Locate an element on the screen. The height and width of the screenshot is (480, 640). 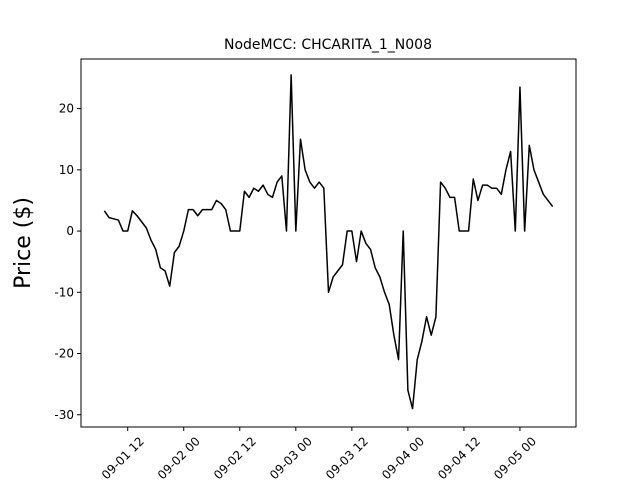
x-tick-label: 09-04 12 is located at coordinates (459, 457).